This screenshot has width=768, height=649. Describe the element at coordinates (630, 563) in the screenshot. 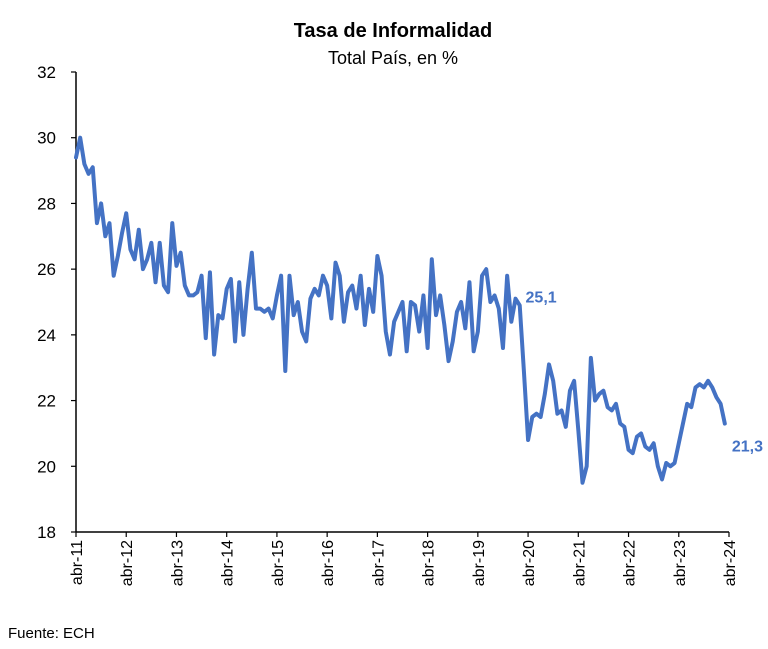

I see `x-tick-label: abr-22` at that location.